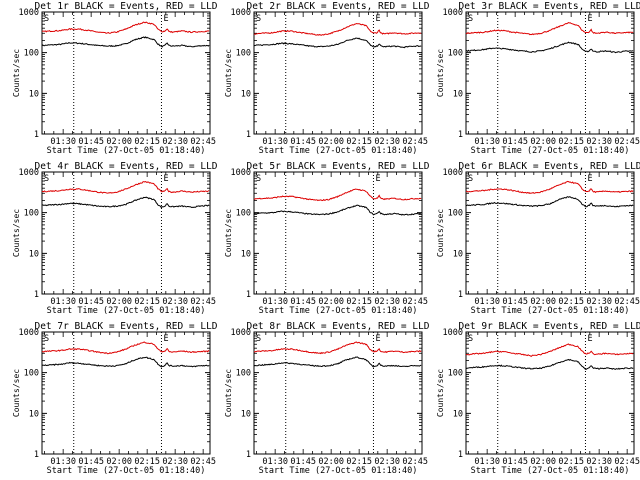 The width and height of the screenshot is (640, 480). I want to click on panel-title: Det 9r BLACK = Events, RED = LLD, so click(549, 326).